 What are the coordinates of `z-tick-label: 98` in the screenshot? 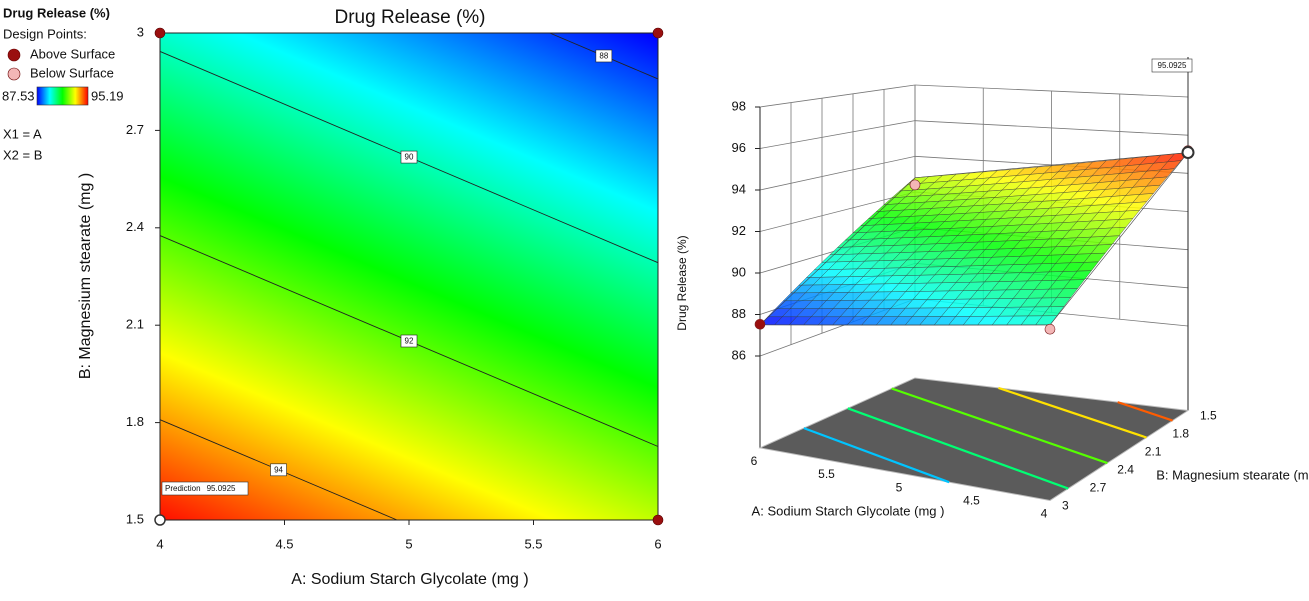 It's located at (739, 105).